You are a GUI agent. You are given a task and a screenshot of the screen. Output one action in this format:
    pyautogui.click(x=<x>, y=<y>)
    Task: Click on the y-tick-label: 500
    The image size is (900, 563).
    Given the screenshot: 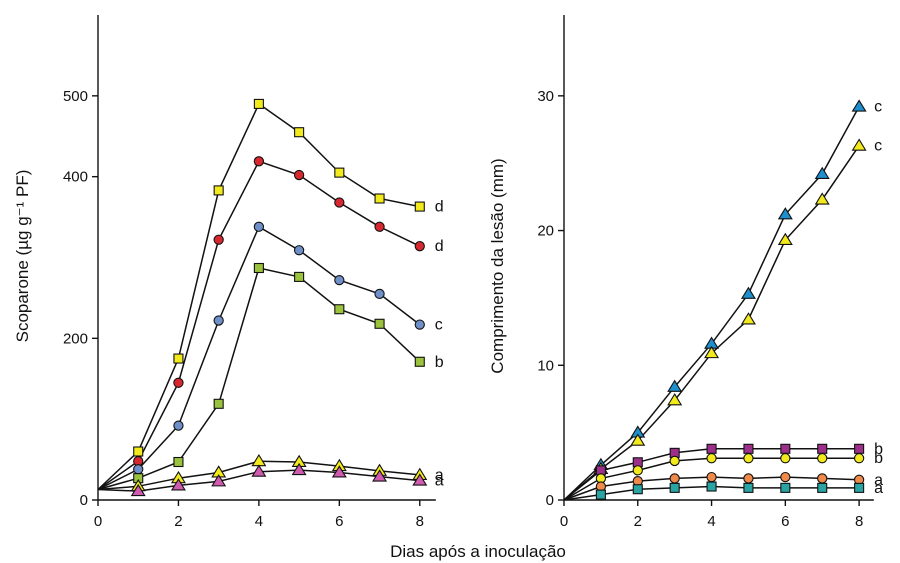 What is the action you would take?
    pyautogui.click(x=75, y=96)
    